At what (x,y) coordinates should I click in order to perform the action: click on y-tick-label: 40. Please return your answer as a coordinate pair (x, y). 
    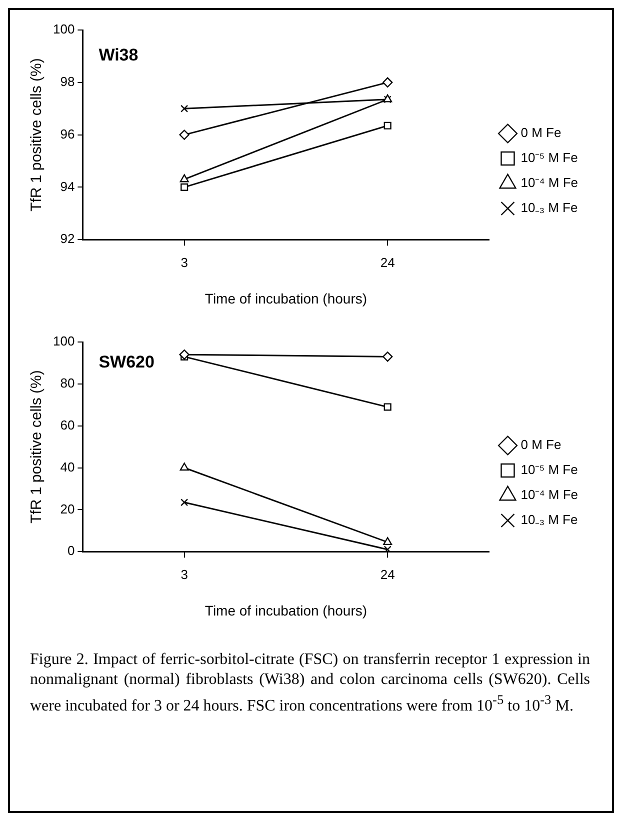
    Looking at the image, I should click on (67, 466).